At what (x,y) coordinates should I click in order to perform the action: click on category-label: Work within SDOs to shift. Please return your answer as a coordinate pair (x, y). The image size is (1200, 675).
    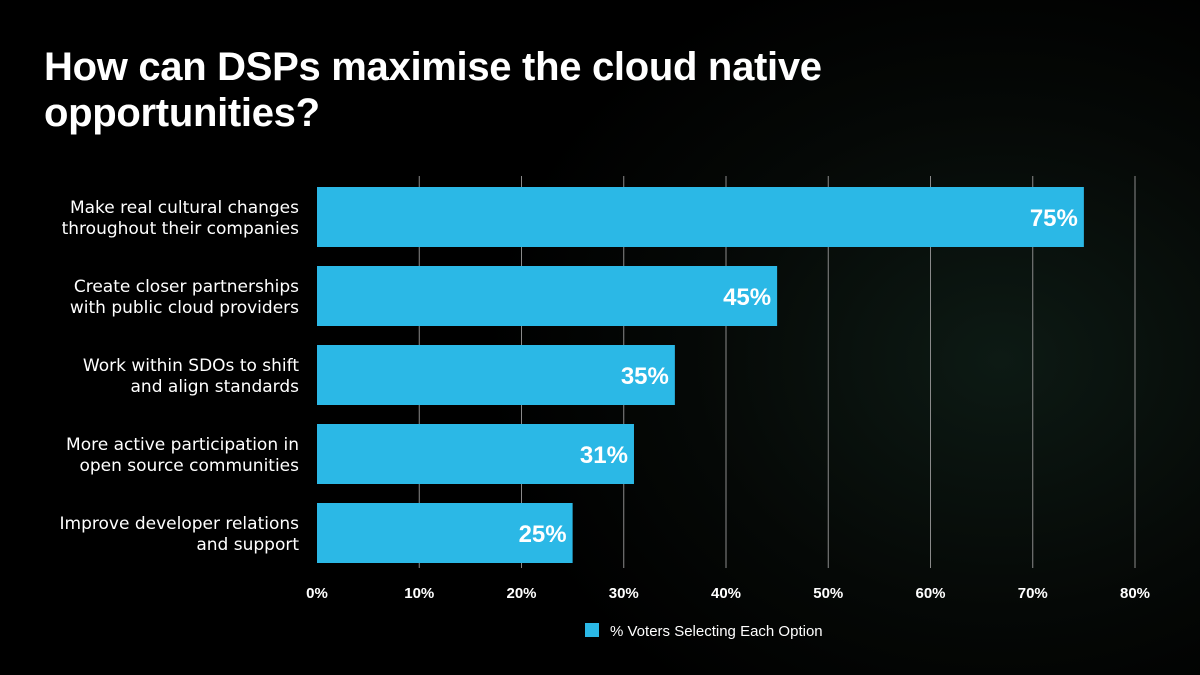
    Looking at the image, I should click on (191, 366).